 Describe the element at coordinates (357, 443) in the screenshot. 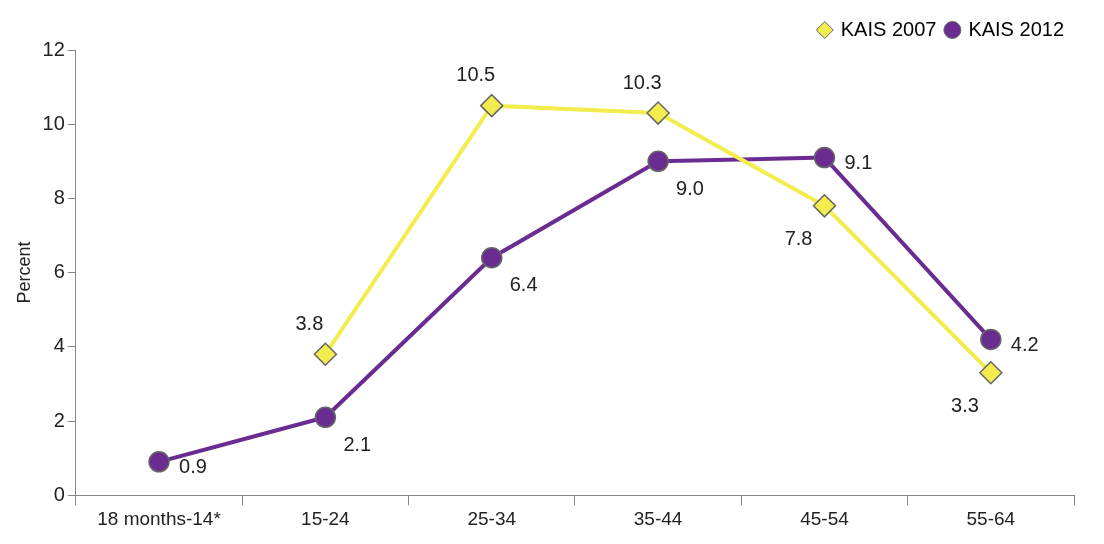

I see `data-label: 2.1` at that location.